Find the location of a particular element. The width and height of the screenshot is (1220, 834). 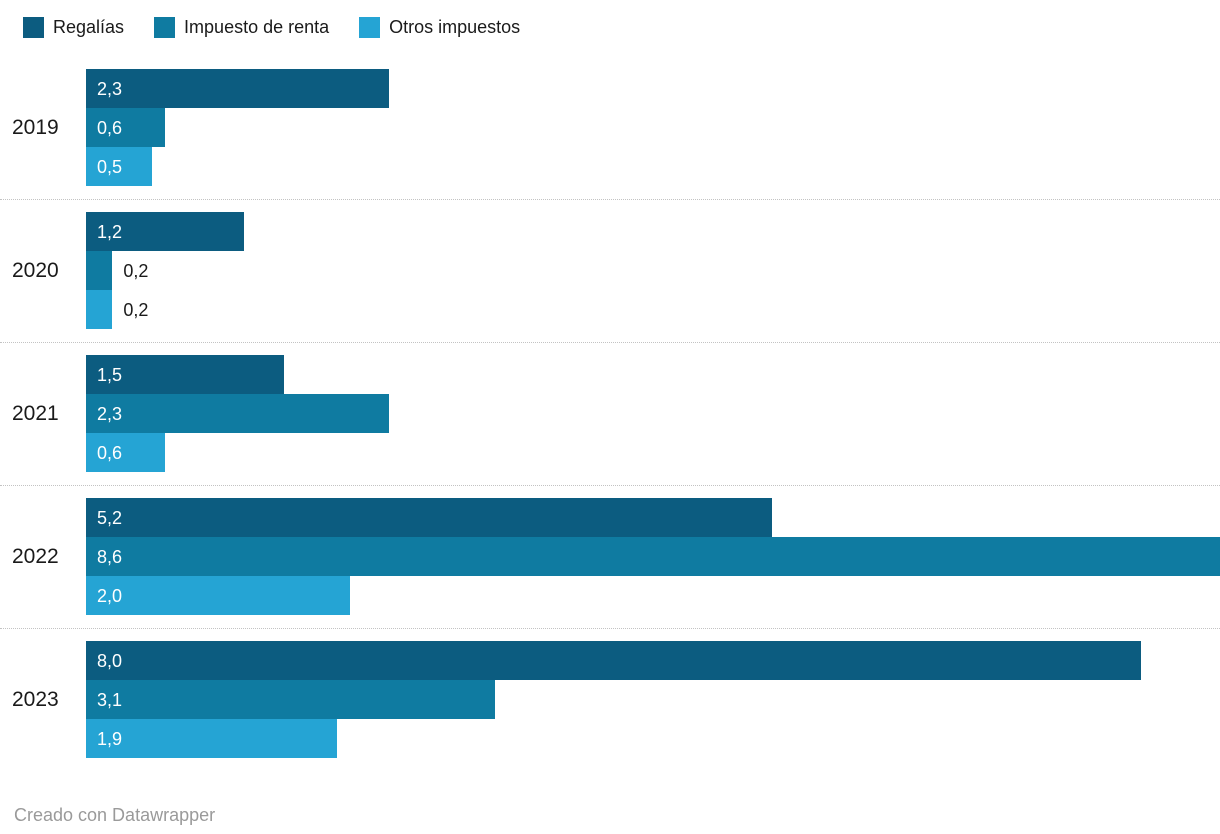

legend-label: Otros impuestos is located at coordinates (455, 27).